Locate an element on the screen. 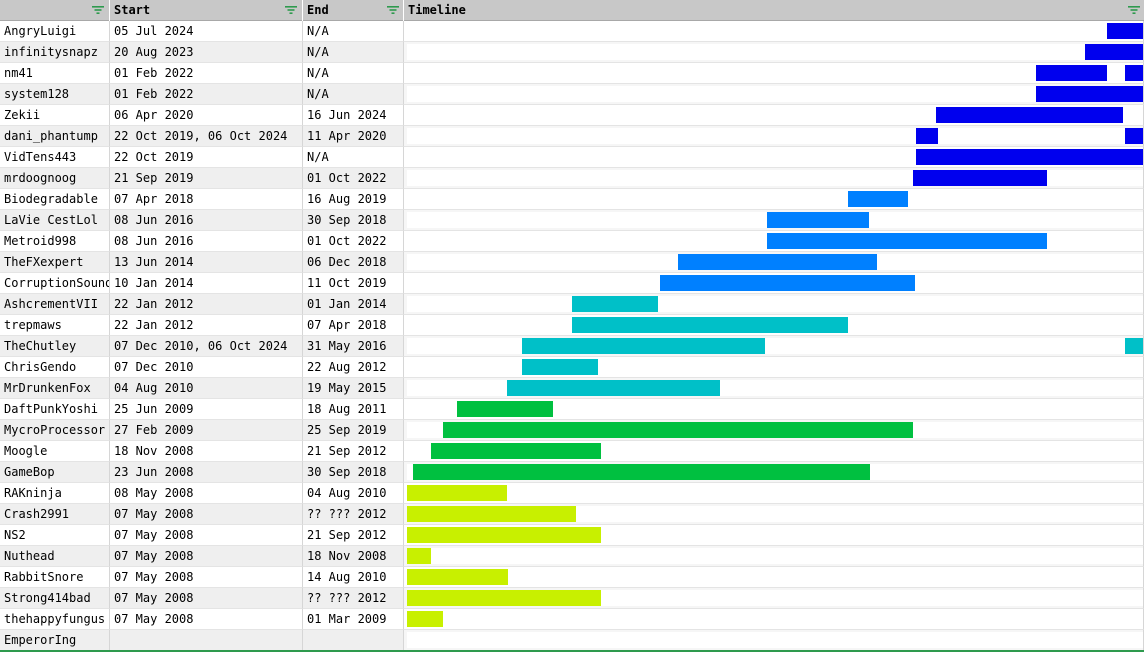  member-name-cell: mrdoognoog is located at coordinates (55, 178).